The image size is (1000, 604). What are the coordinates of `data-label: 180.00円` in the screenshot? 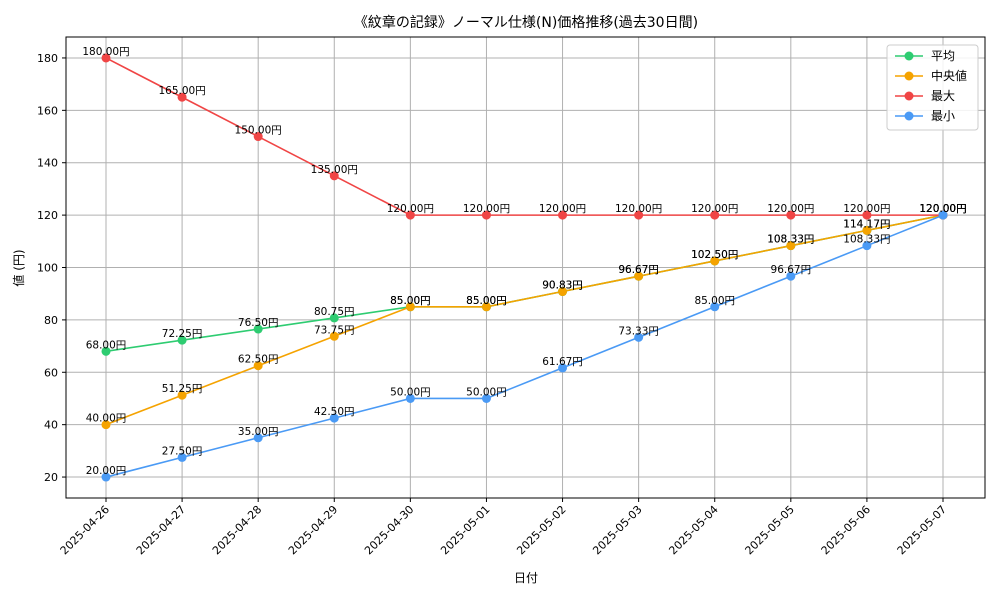 It's located at (105, 52).